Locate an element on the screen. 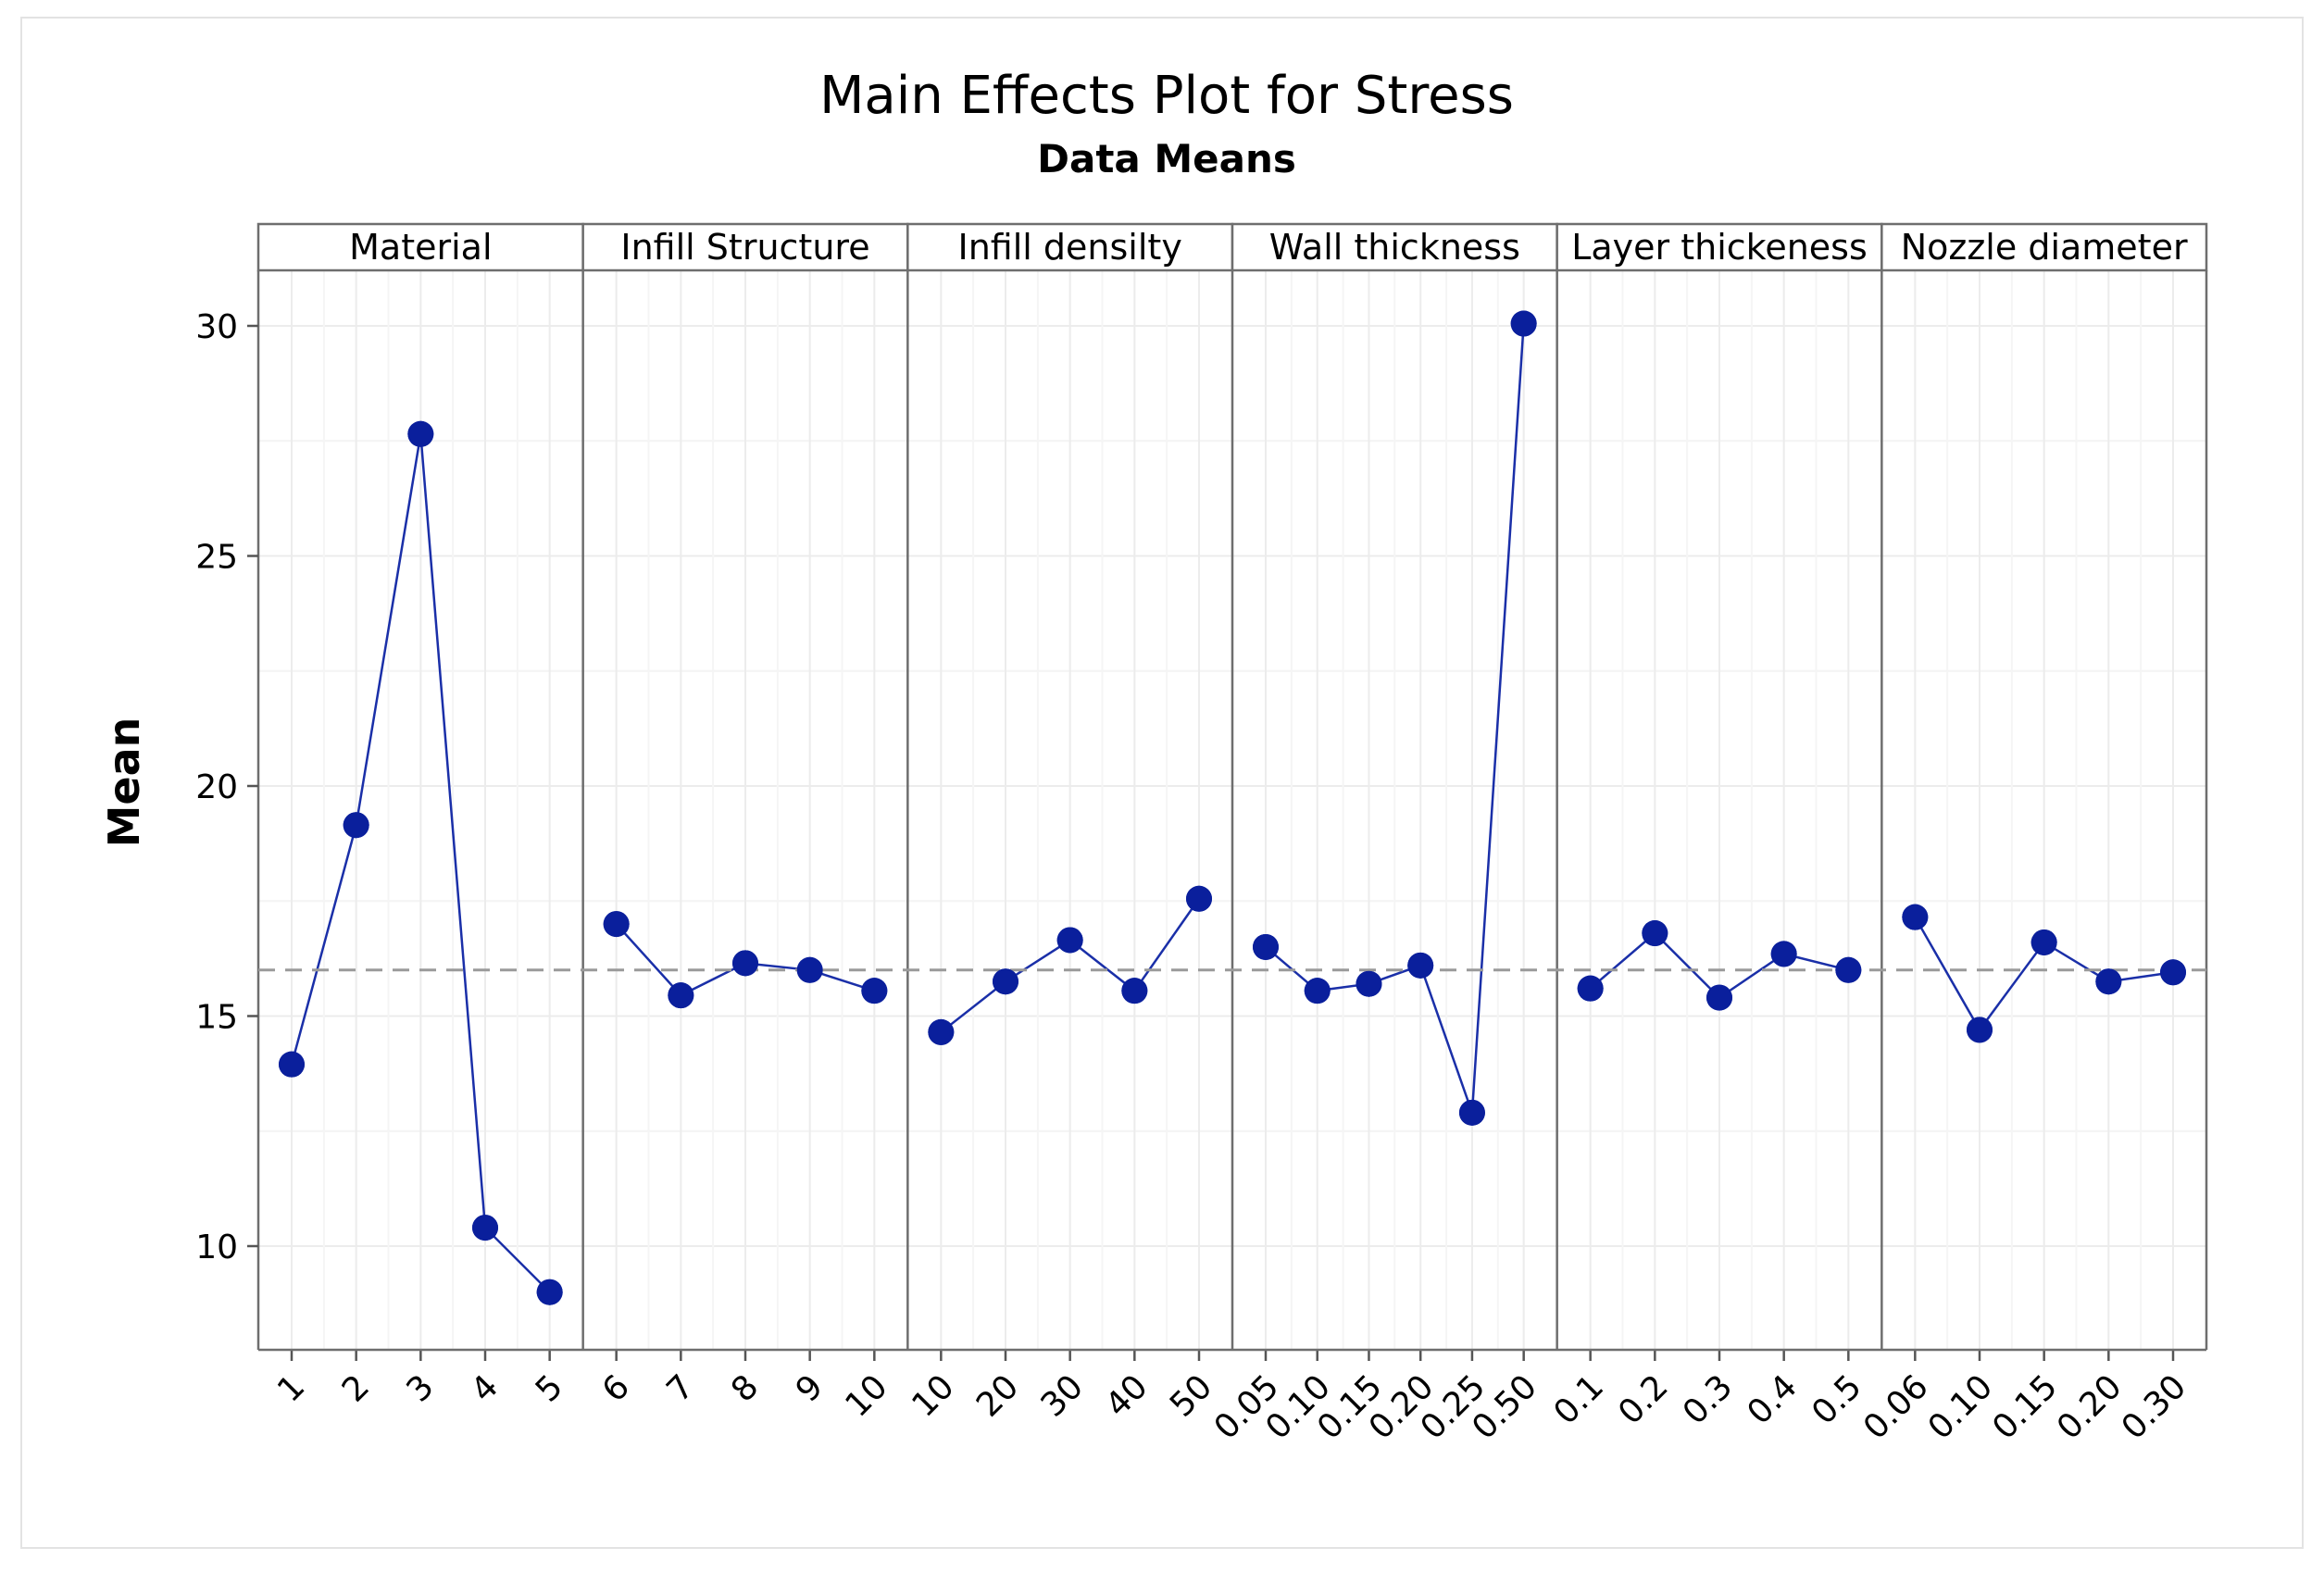  panel-header-label: Material is located at coordinates (420, 247).